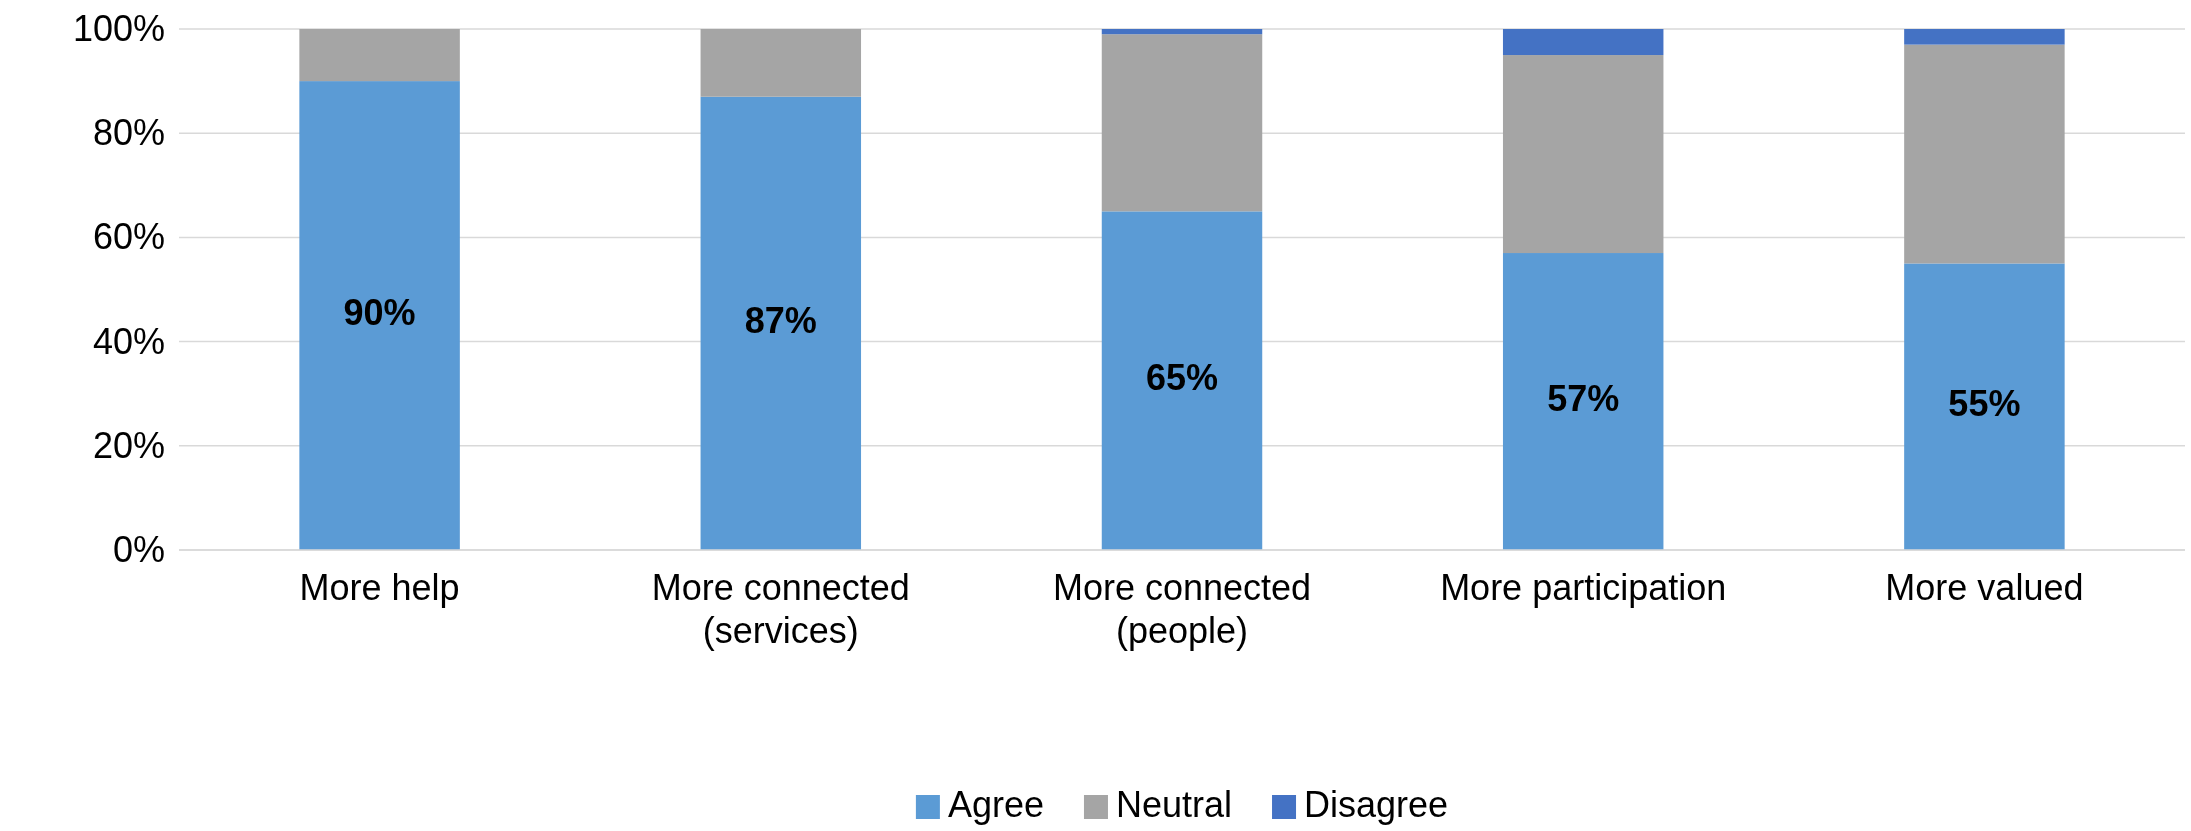  I want to click on data-label: 90%, so click(379, 313).